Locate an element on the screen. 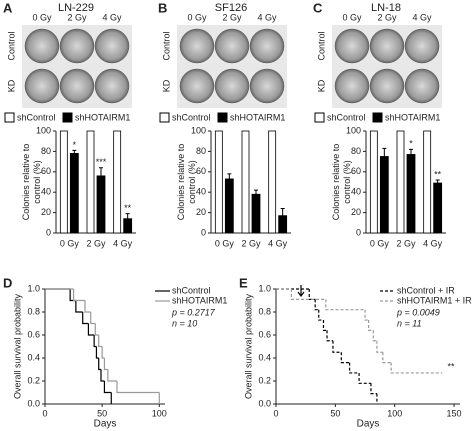 The width and height of the screenshot is (474, 431). y-axis-label-line: control (%) is located at coordinates (347, 182).